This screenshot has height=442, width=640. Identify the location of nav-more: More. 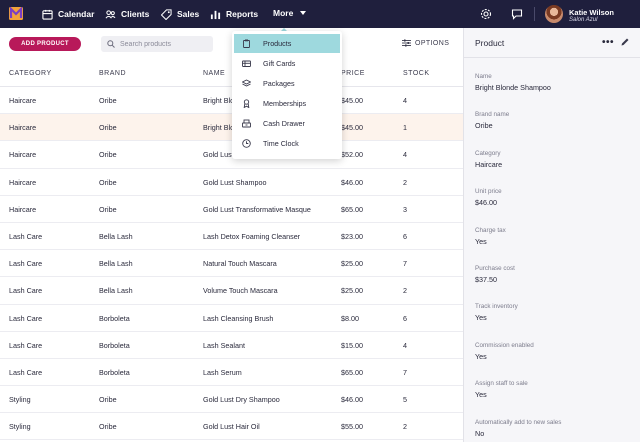
(290, 14).